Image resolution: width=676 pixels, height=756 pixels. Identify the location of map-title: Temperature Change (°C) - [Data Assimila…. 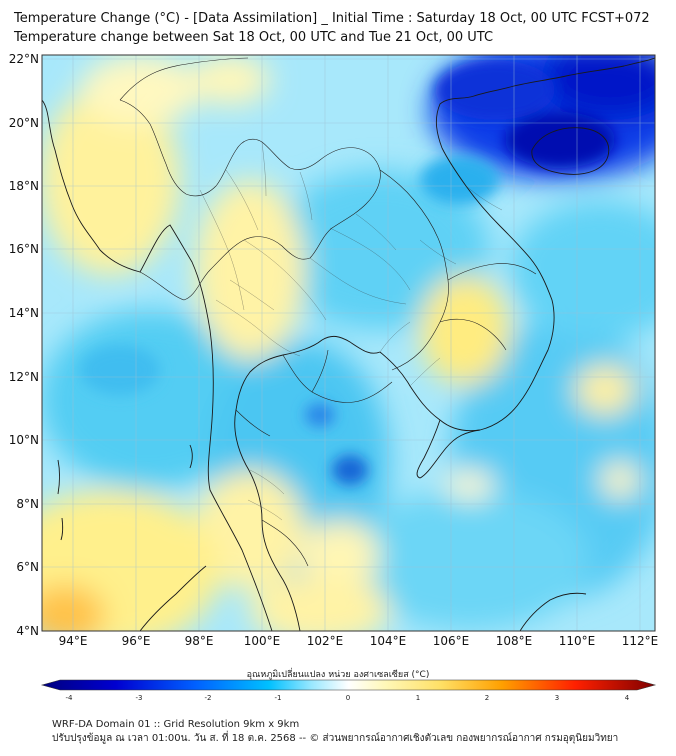
(332, 18).